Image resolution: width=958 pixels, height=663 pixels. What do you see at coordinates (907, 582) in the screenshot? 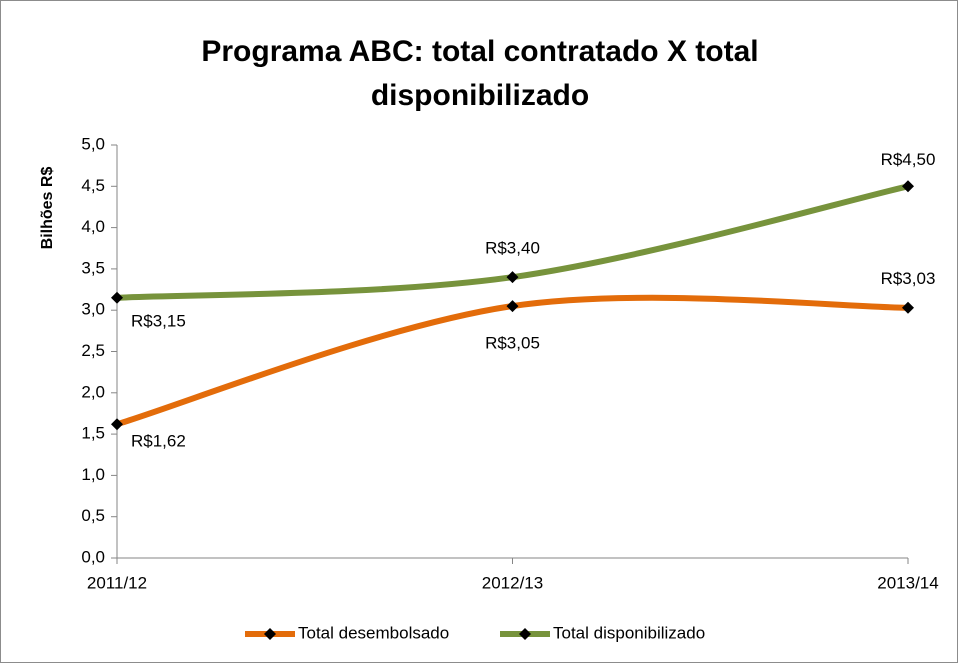
I see `x-tick-label: 2013/14` at bounding box center [907, 582].